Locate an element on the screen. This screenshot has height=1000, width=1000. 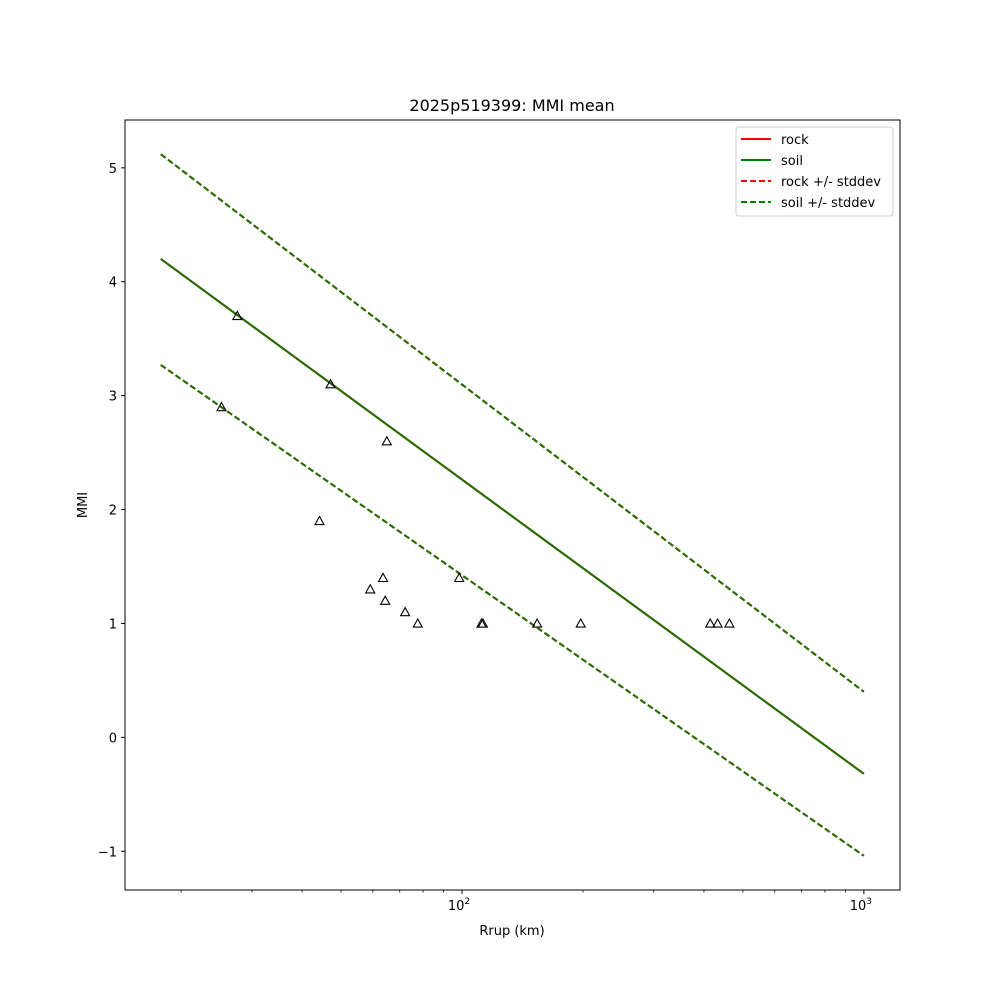
chart-title: 2025p519399: MMI mean is located at coordinates (511, 105).